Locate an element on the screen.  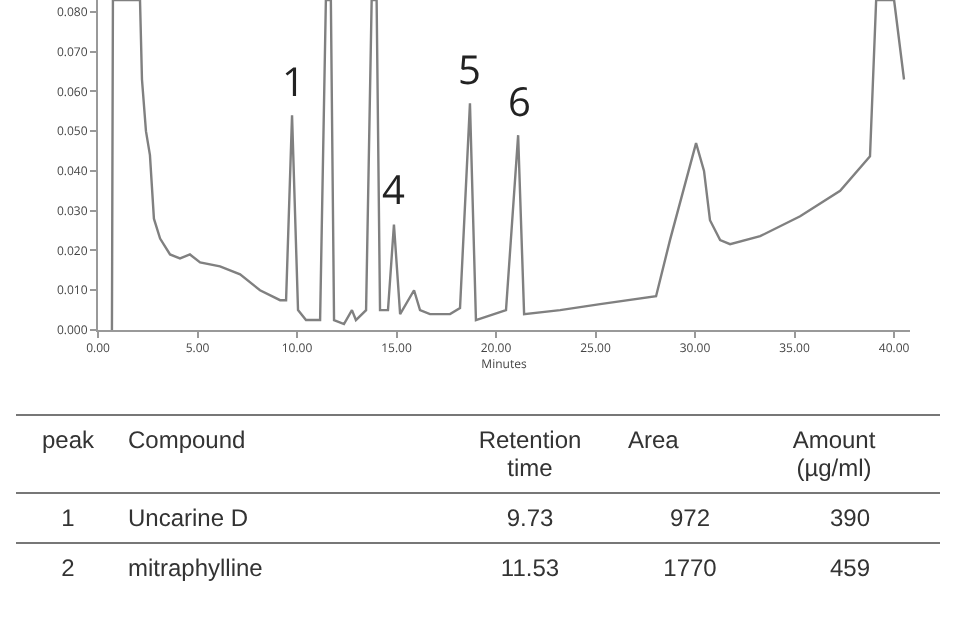
text: 9.73 is located at coordinates (530, 518).